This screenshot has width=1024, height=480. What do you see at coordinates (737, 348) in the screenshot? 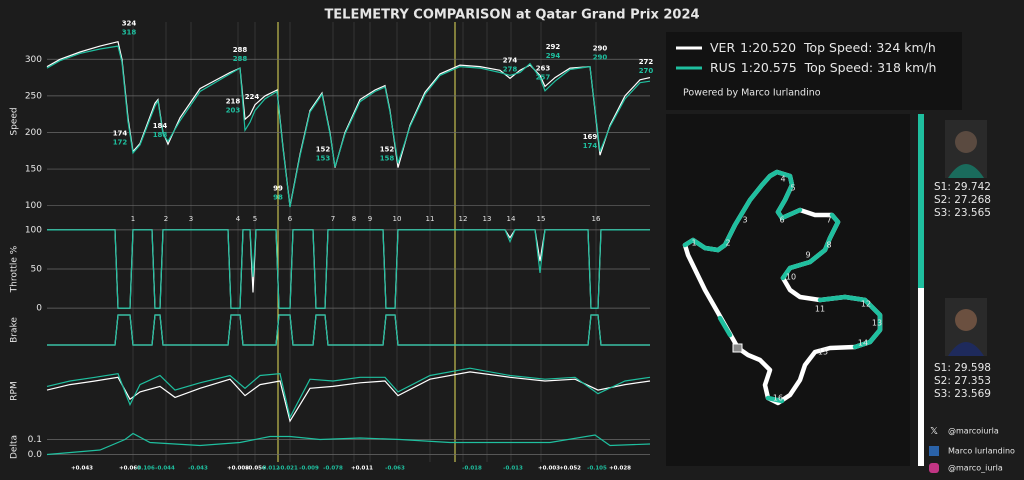
I see `finish-flag` at bounding box center [737, 348].